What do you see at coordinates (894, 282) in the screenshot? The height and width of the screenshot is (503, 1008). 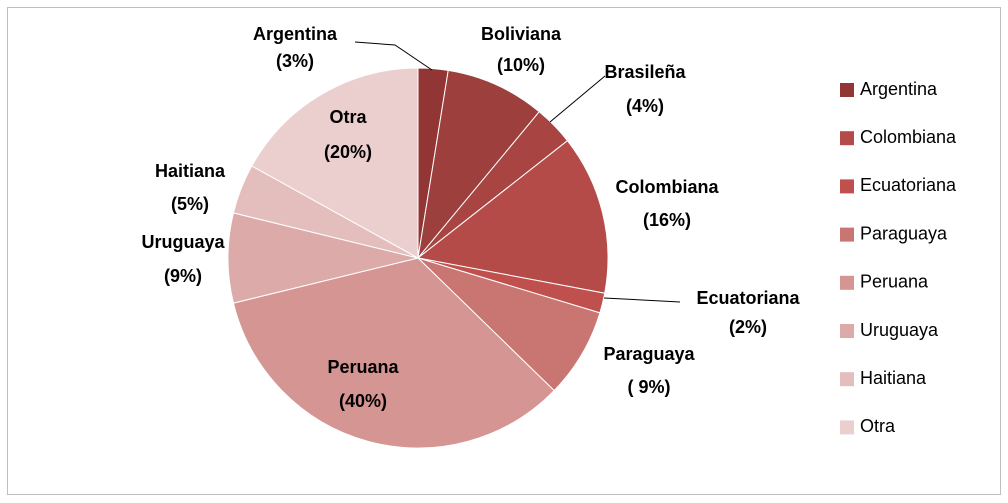 I see `legend-label: Peruana` at bounding box center [894, 282].